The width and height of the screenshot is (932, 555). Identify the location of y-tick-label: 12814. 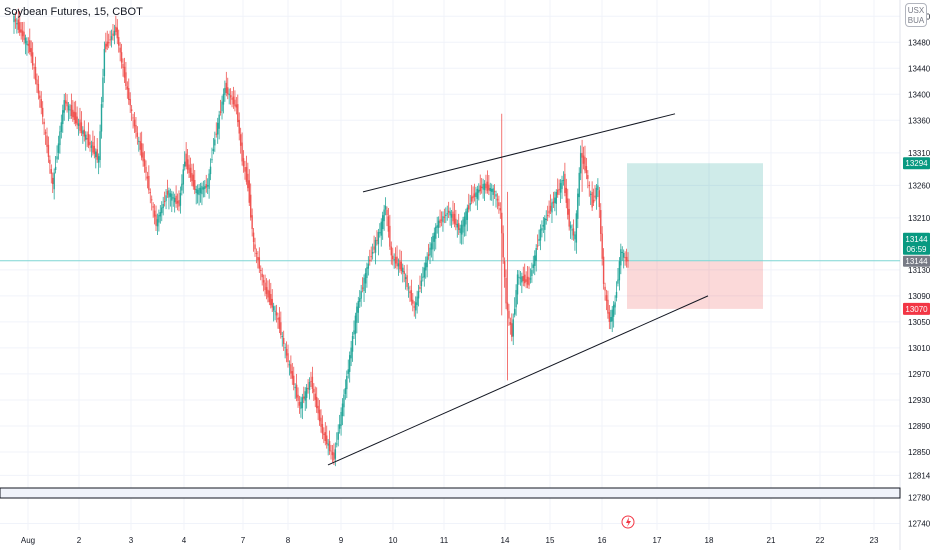
(919, 475).